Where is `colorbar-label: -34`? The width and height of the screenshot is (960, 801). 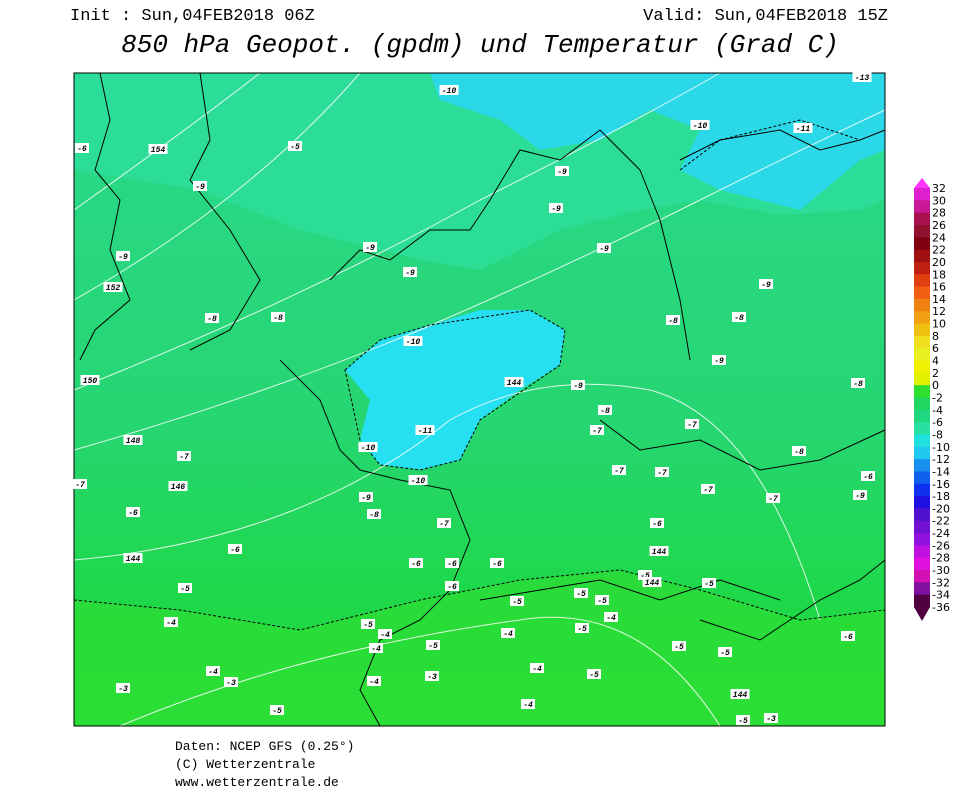
colorbar-label: -34 is located at coordinates (941, 595).